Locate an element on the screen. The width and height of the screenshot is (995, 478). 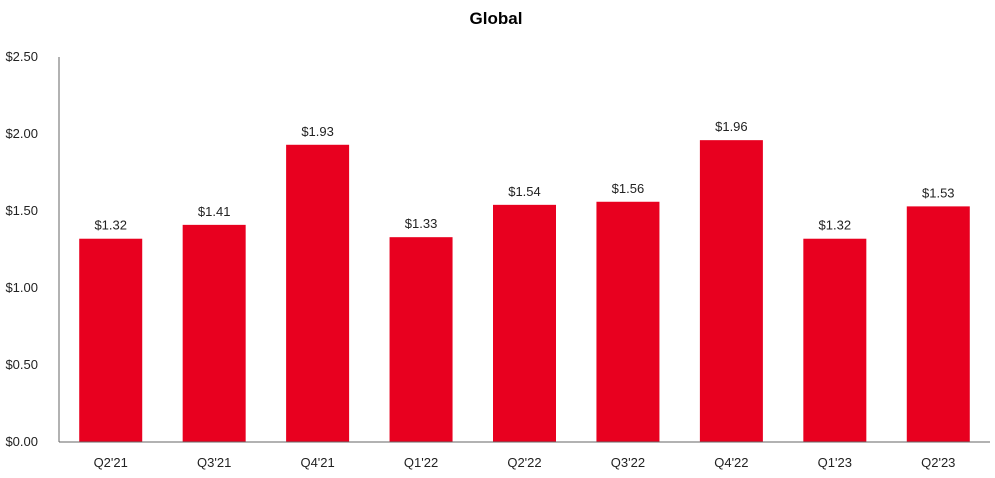
x-tick-label: Q4'21 is located at coordinates (317, 462).